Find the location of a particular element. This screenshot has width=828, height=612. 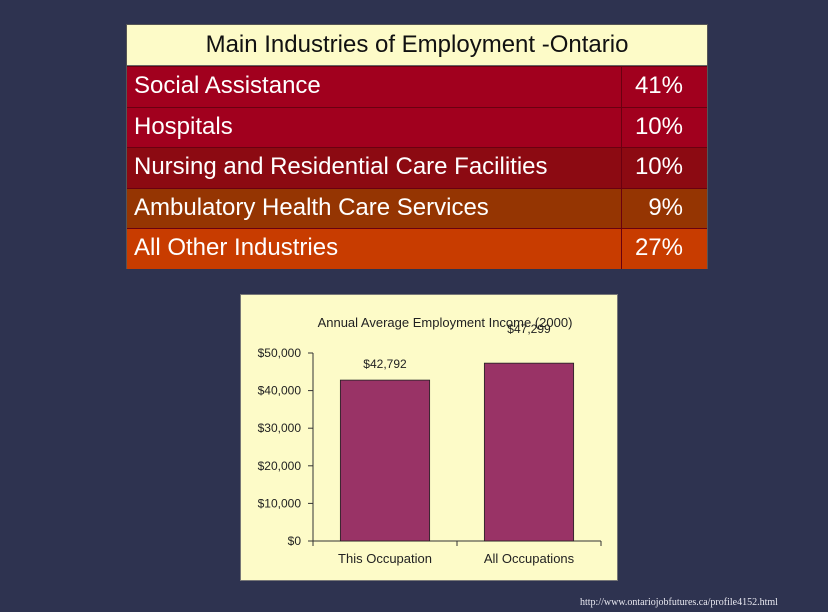

bar-value-label: $42,792 is located at coordinates (385, 364).